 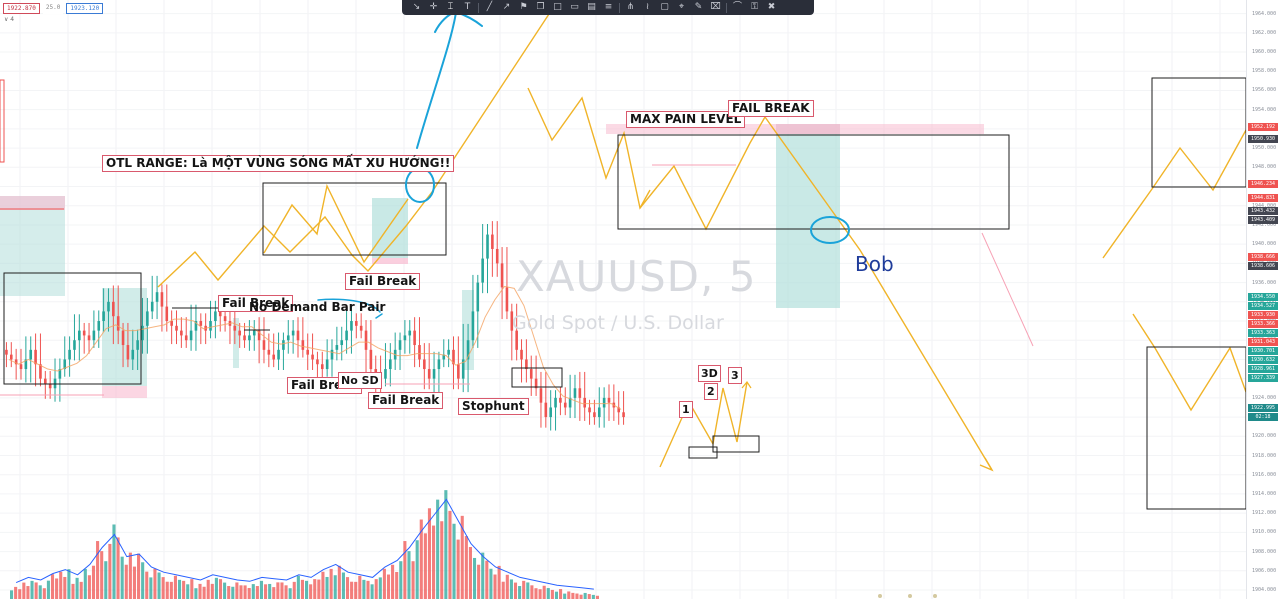 I want to click on bob-label: Bob, so click(x=874, y=264).